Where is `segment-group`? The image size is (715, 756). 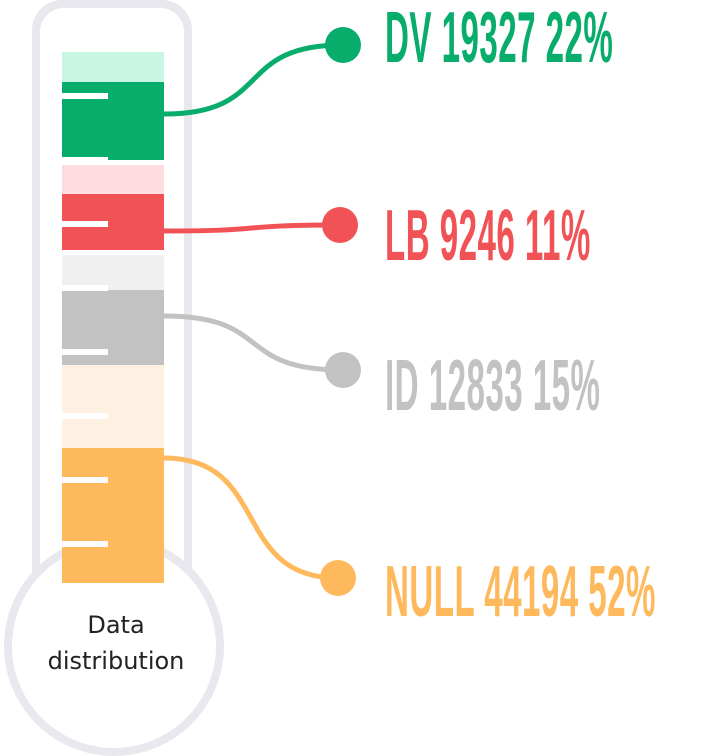 segment-group is located at coordinates (113, 317).